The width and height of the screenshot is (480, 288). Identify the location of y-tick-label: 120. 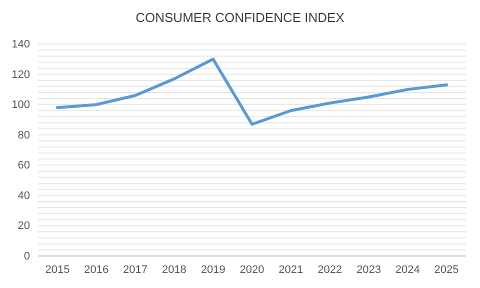
(21, 74).